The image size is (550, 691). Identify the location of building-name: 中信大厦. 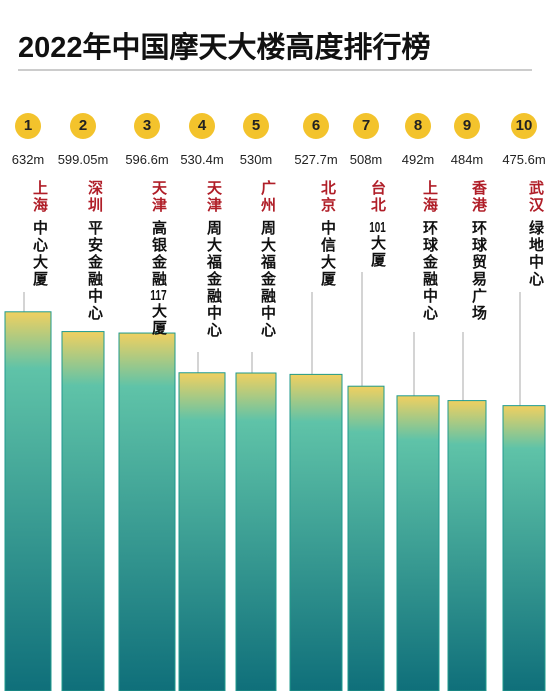
(327, 254).